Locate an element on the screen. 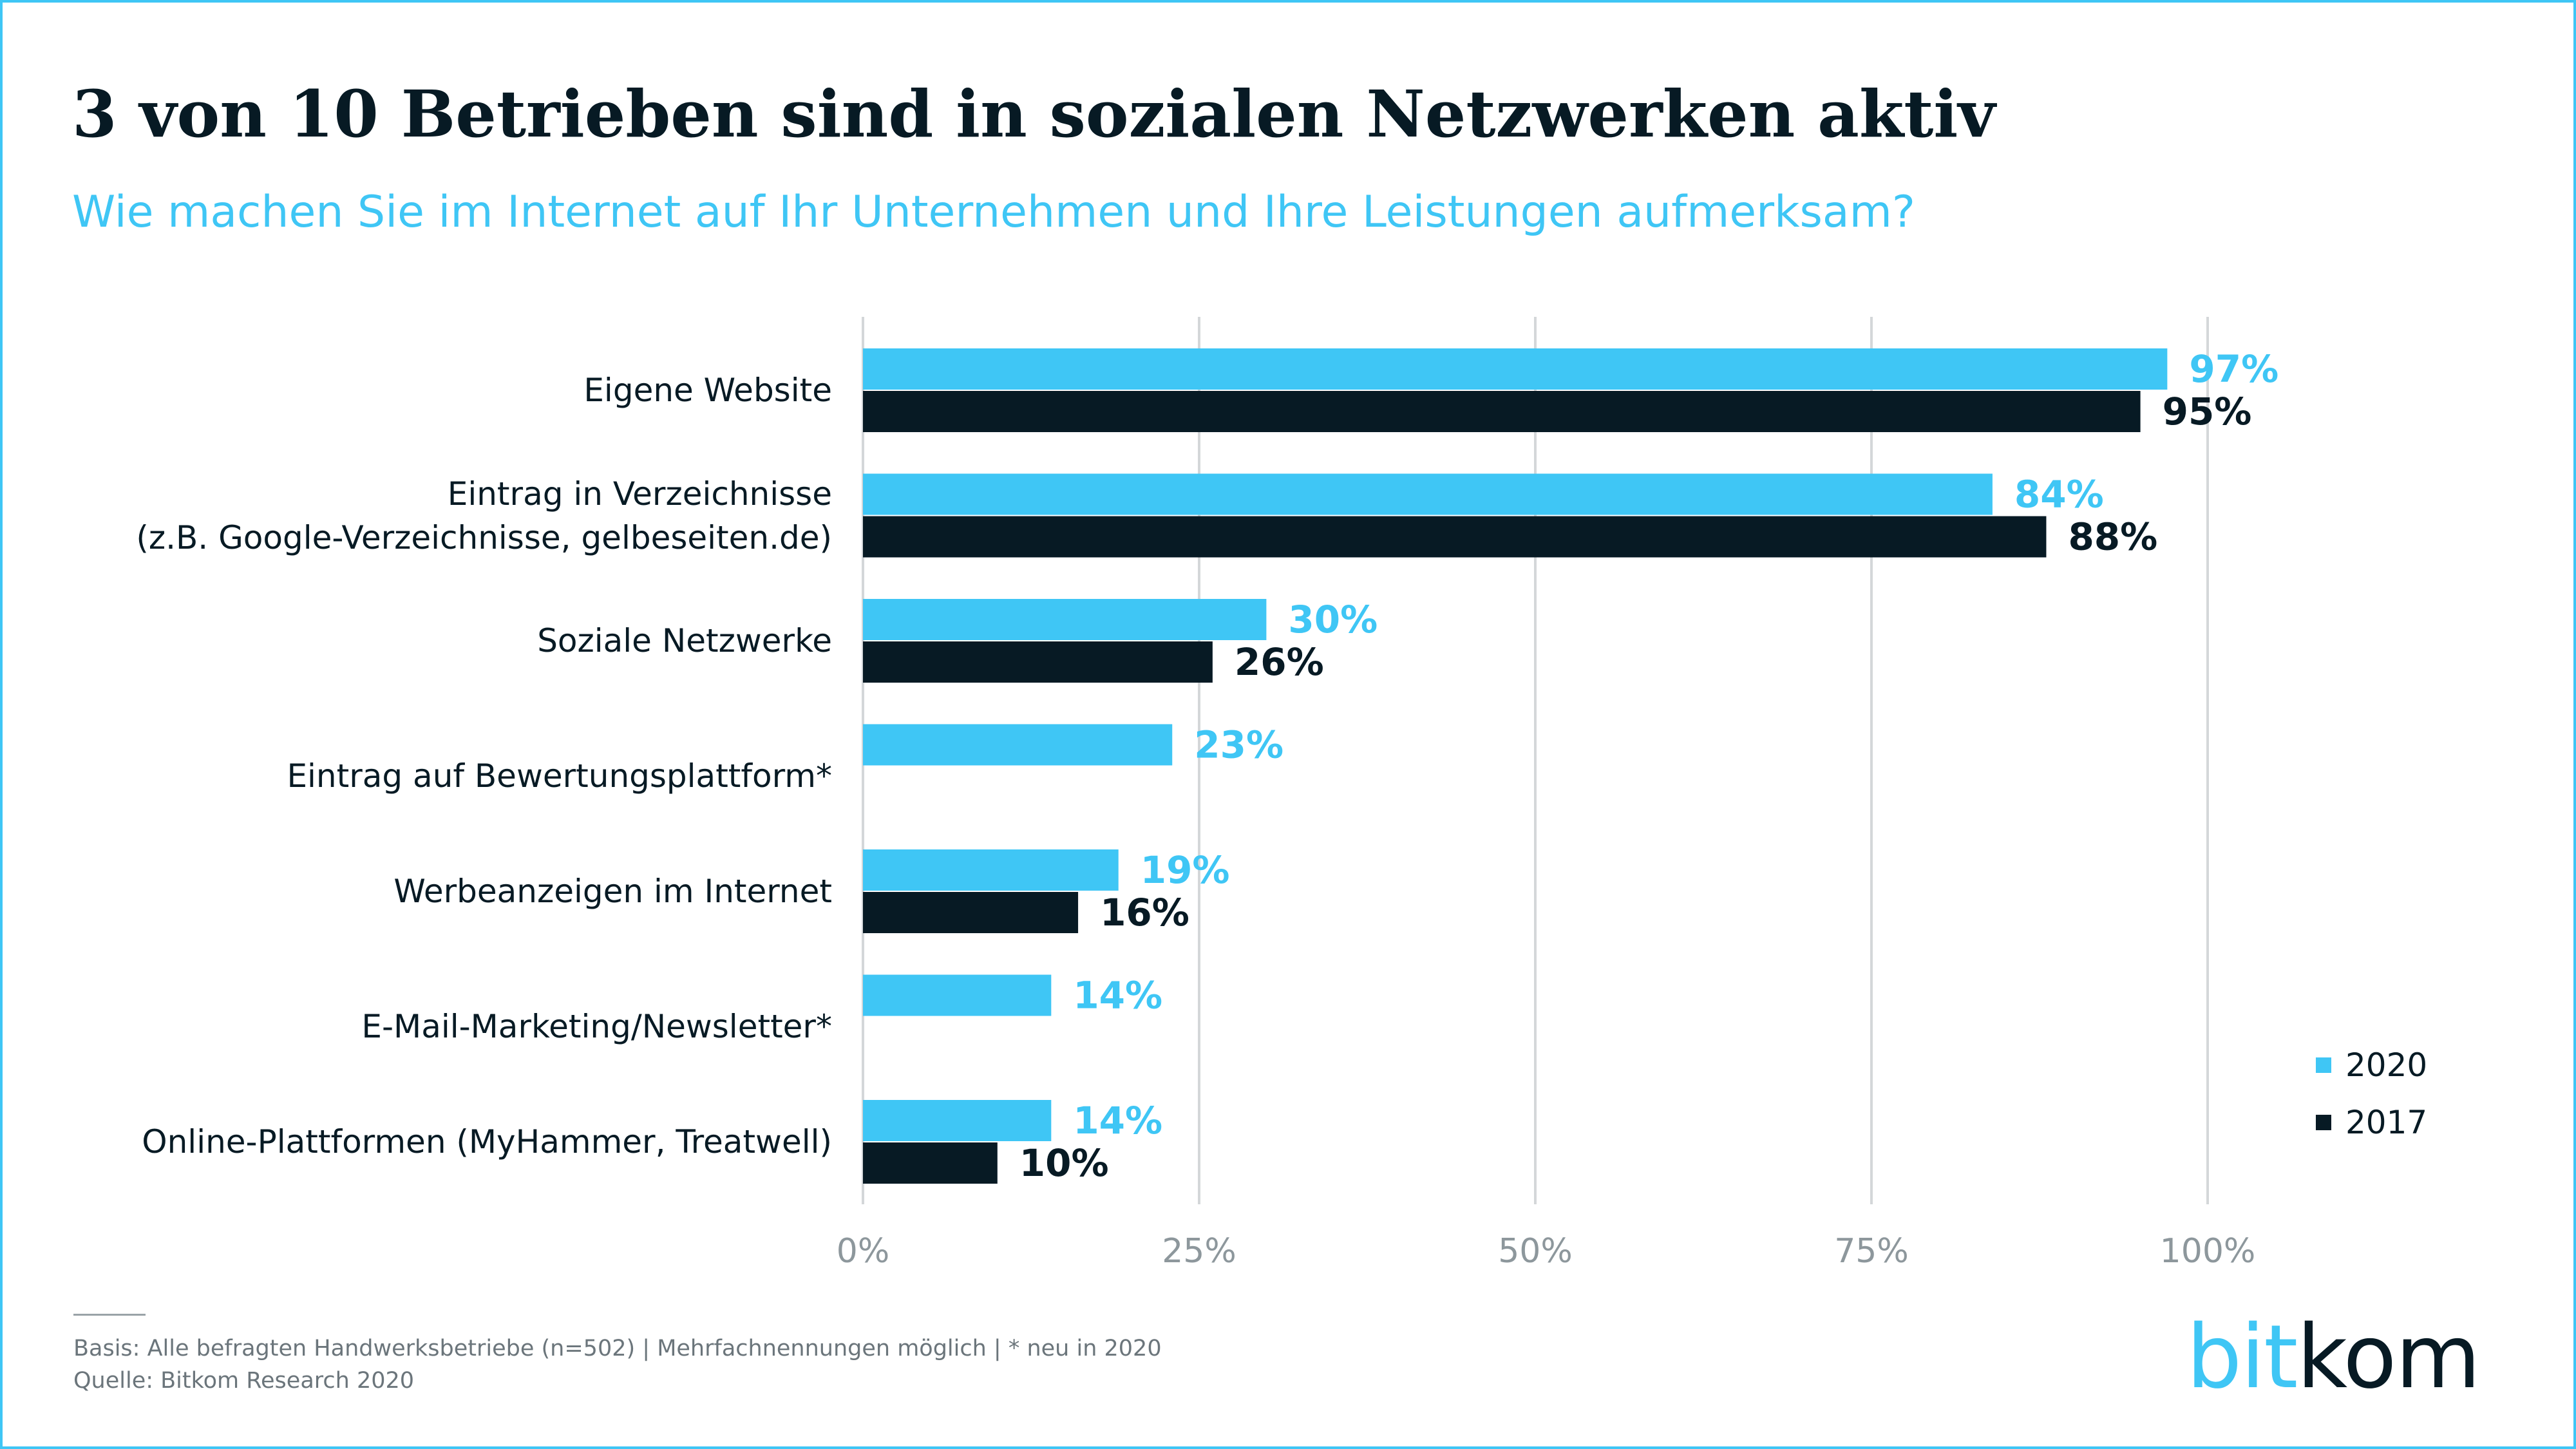 The width and height of the screenshot is (2576, 1449). x-tick-label: 0% is located at coordinates (863, 1252).